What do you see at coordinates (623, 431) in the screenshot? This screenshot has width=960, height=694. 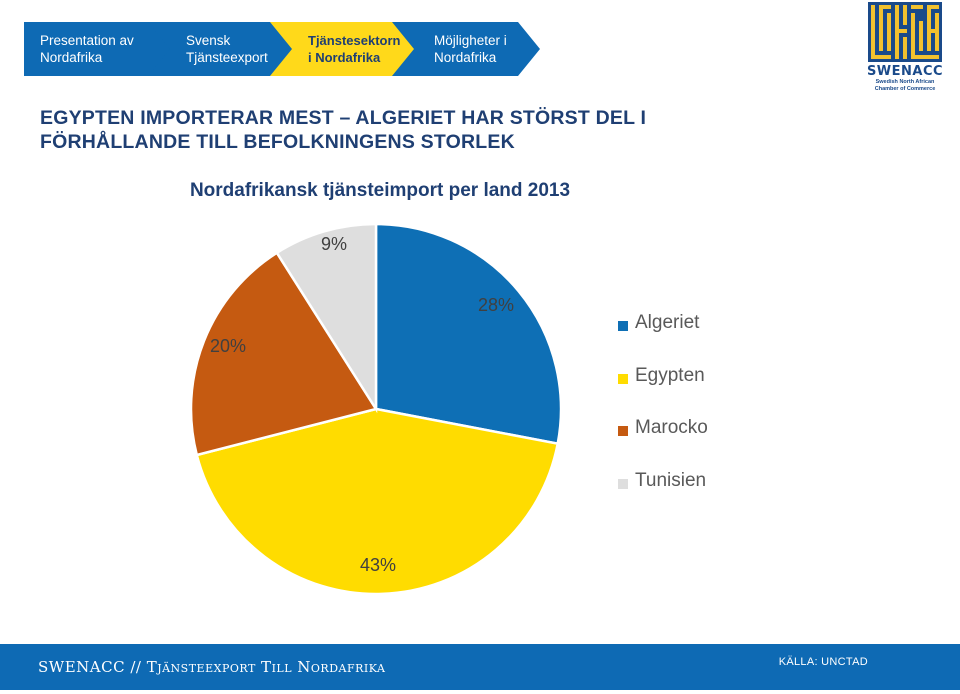 I see `legend-swatch-marocko` at bounding box center [623, 431].